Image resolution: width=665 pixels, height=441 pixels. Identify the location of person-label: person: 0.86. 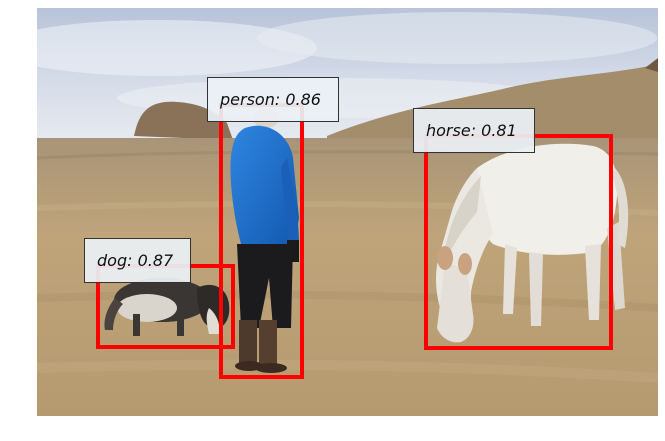
(273, 99).